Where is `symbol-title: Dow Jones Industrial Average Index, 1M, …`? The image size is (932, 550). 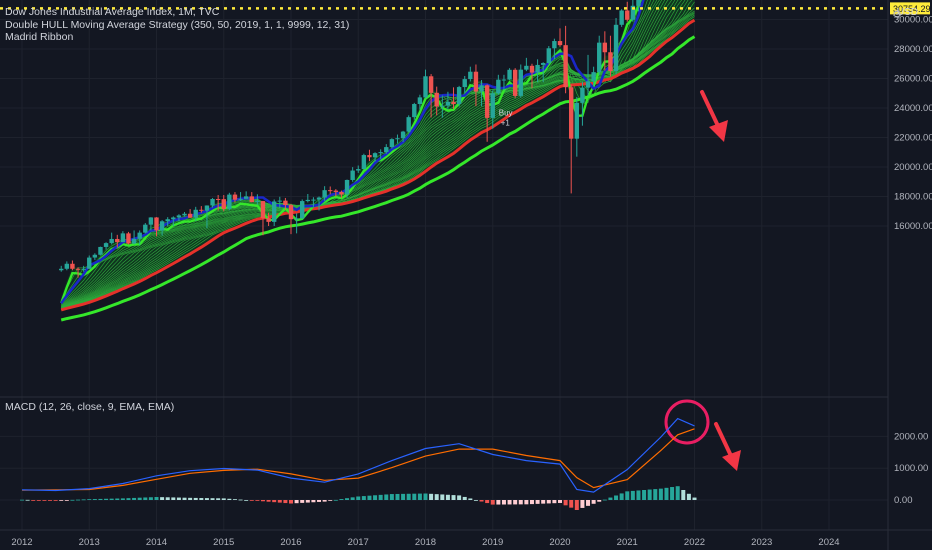
symbol-title: Dow Jones Industrial Average Index, 1M, … is located at coordinates (112, 12).